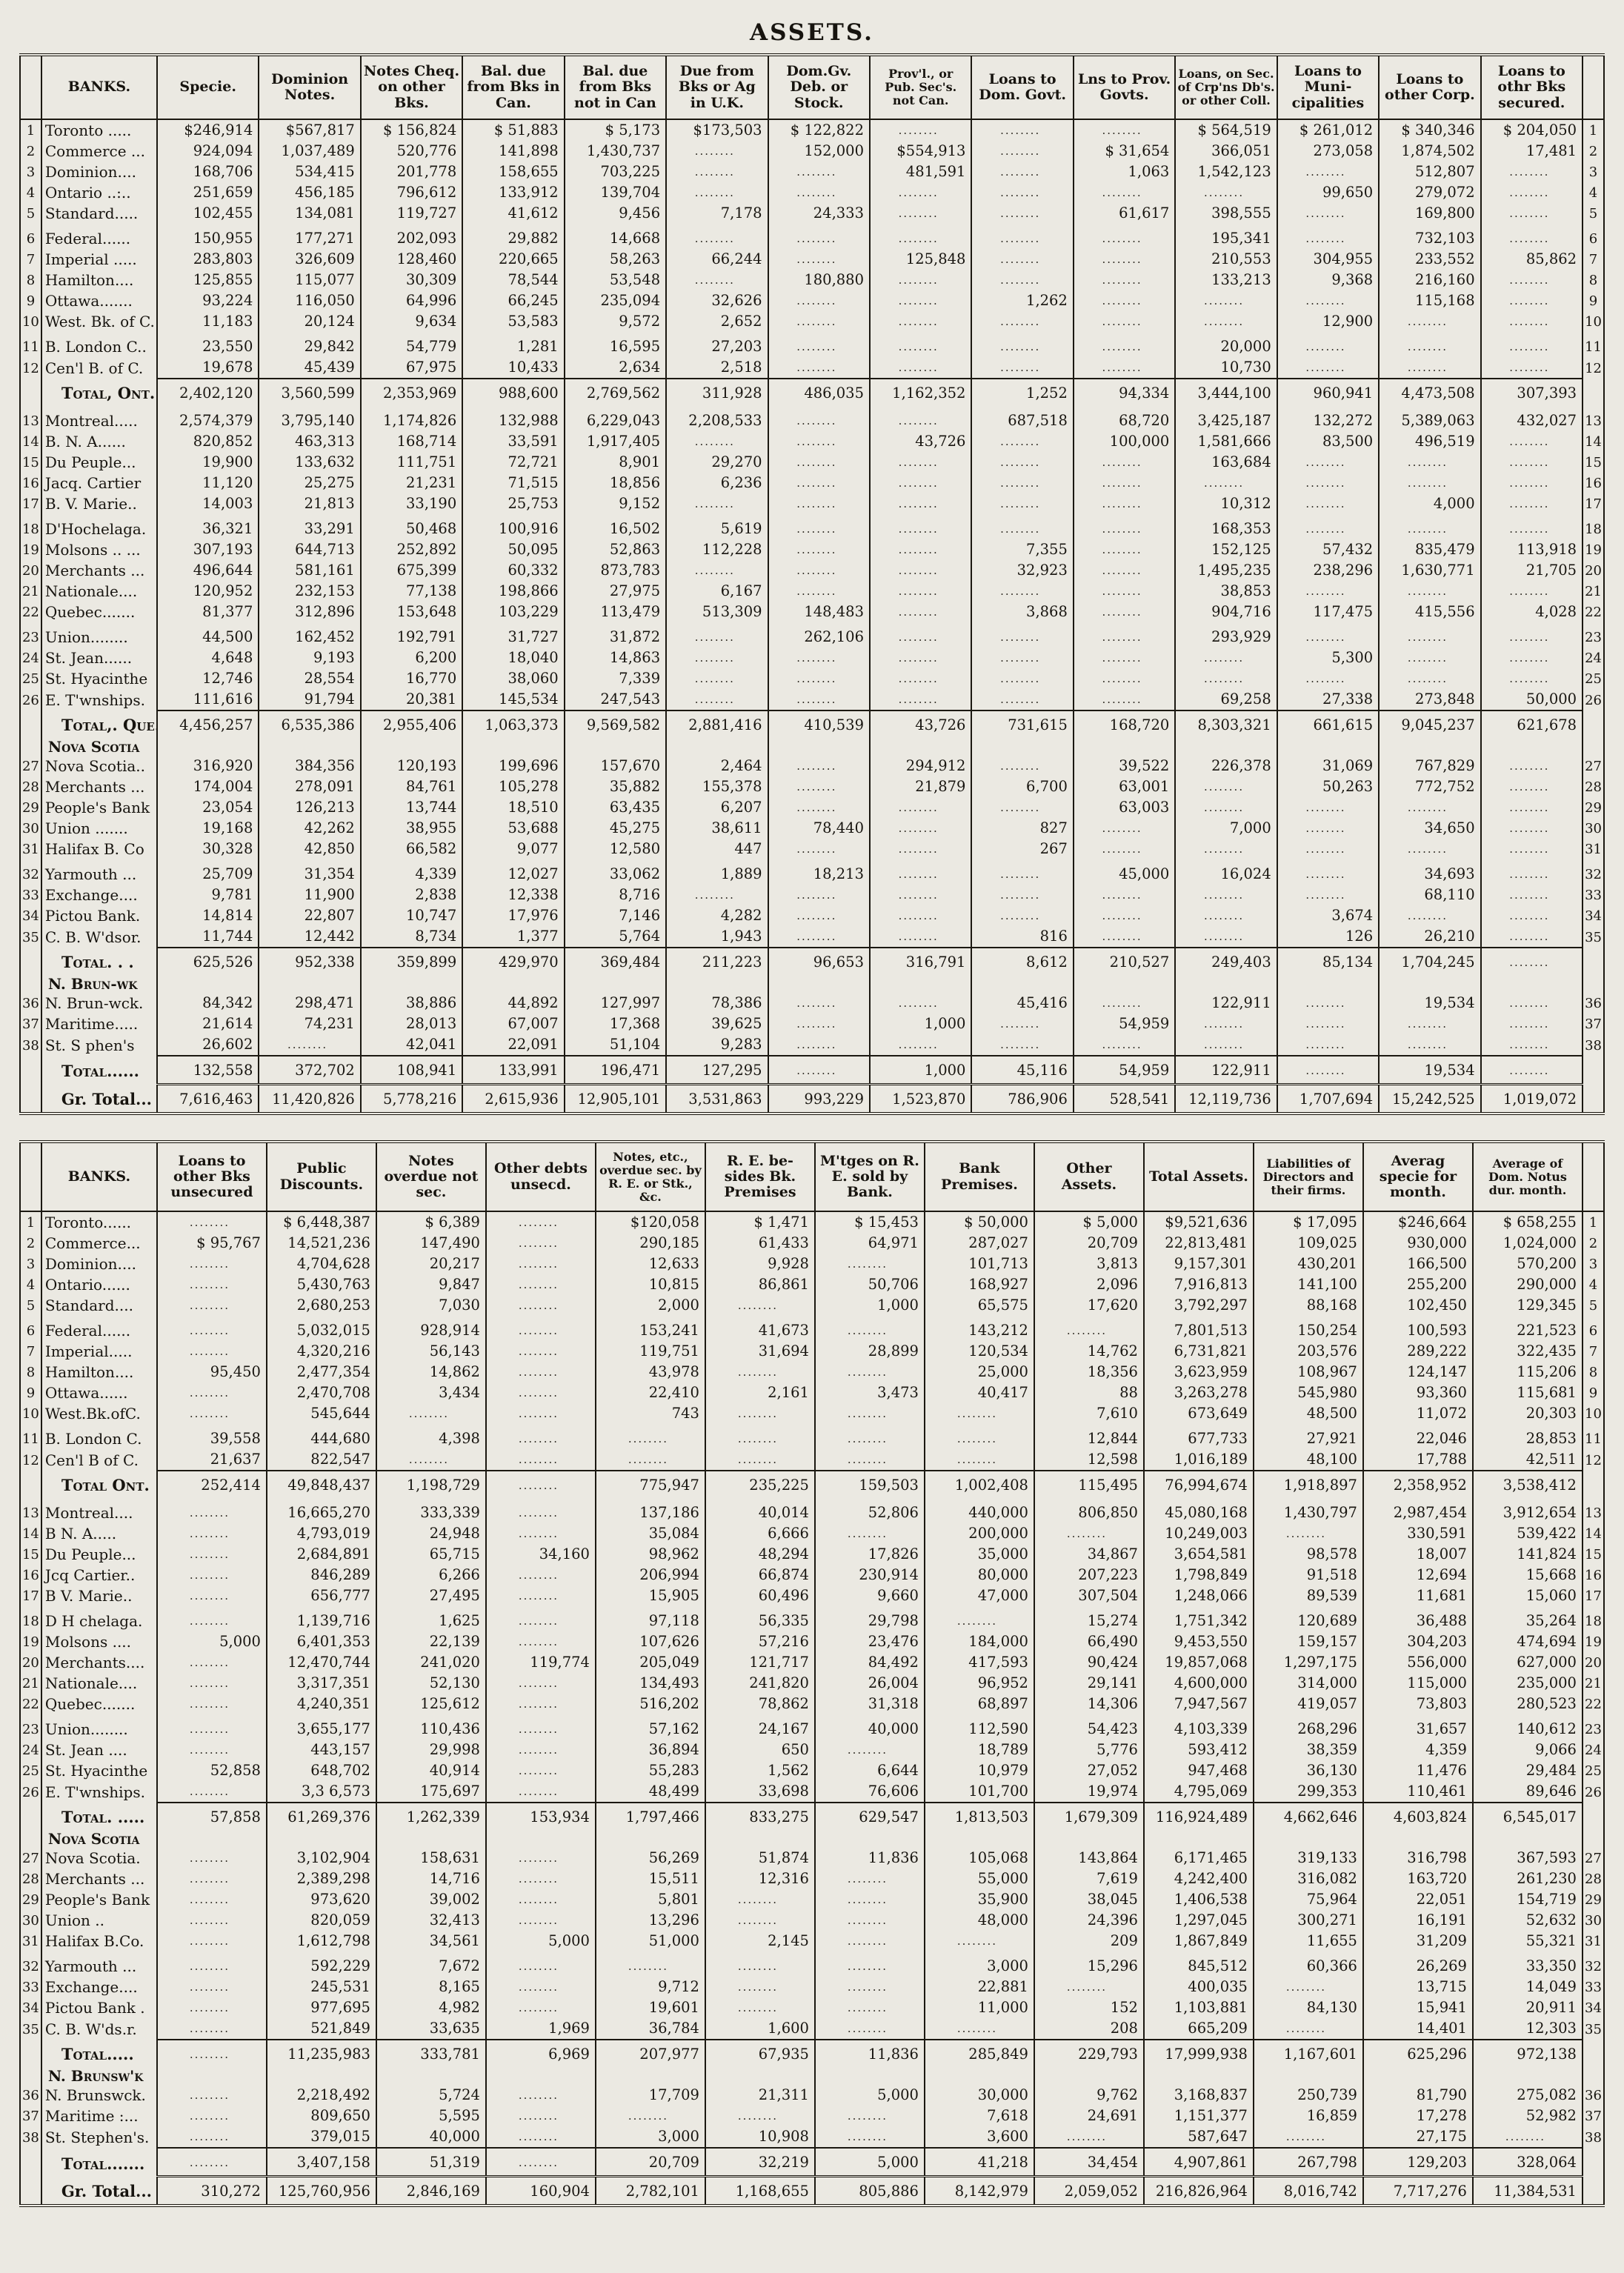 Image resolution: width=1624 pixels, height=2273 pixels. What do you see at coordinates (1088, 1727) in the screenshot?
I see `data-cell: 54,423` at bounding box center [1088, 1727].